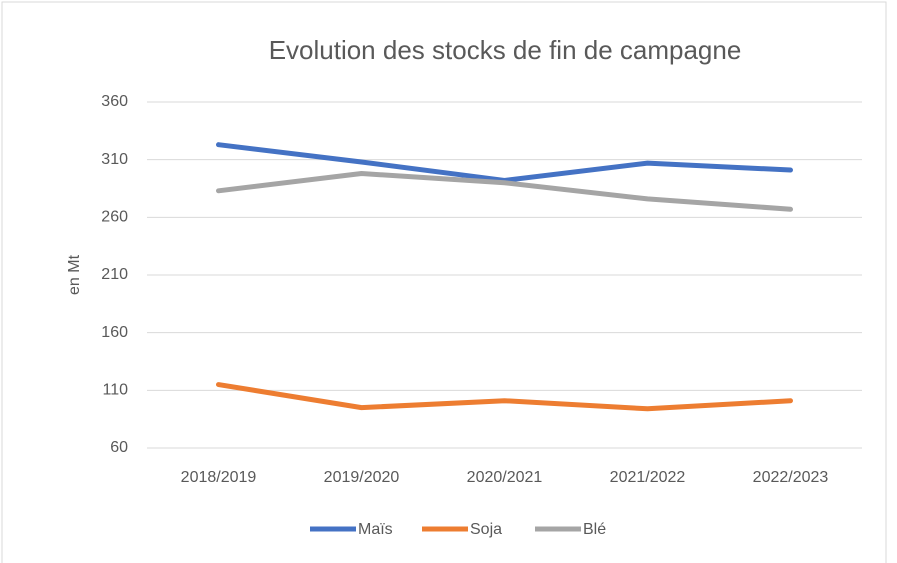 The width and height of the screenshot is (897, 563). Describe the element at coordinates (375, 529) in the screenshot. I see `legend-label: Maïs` at that location.